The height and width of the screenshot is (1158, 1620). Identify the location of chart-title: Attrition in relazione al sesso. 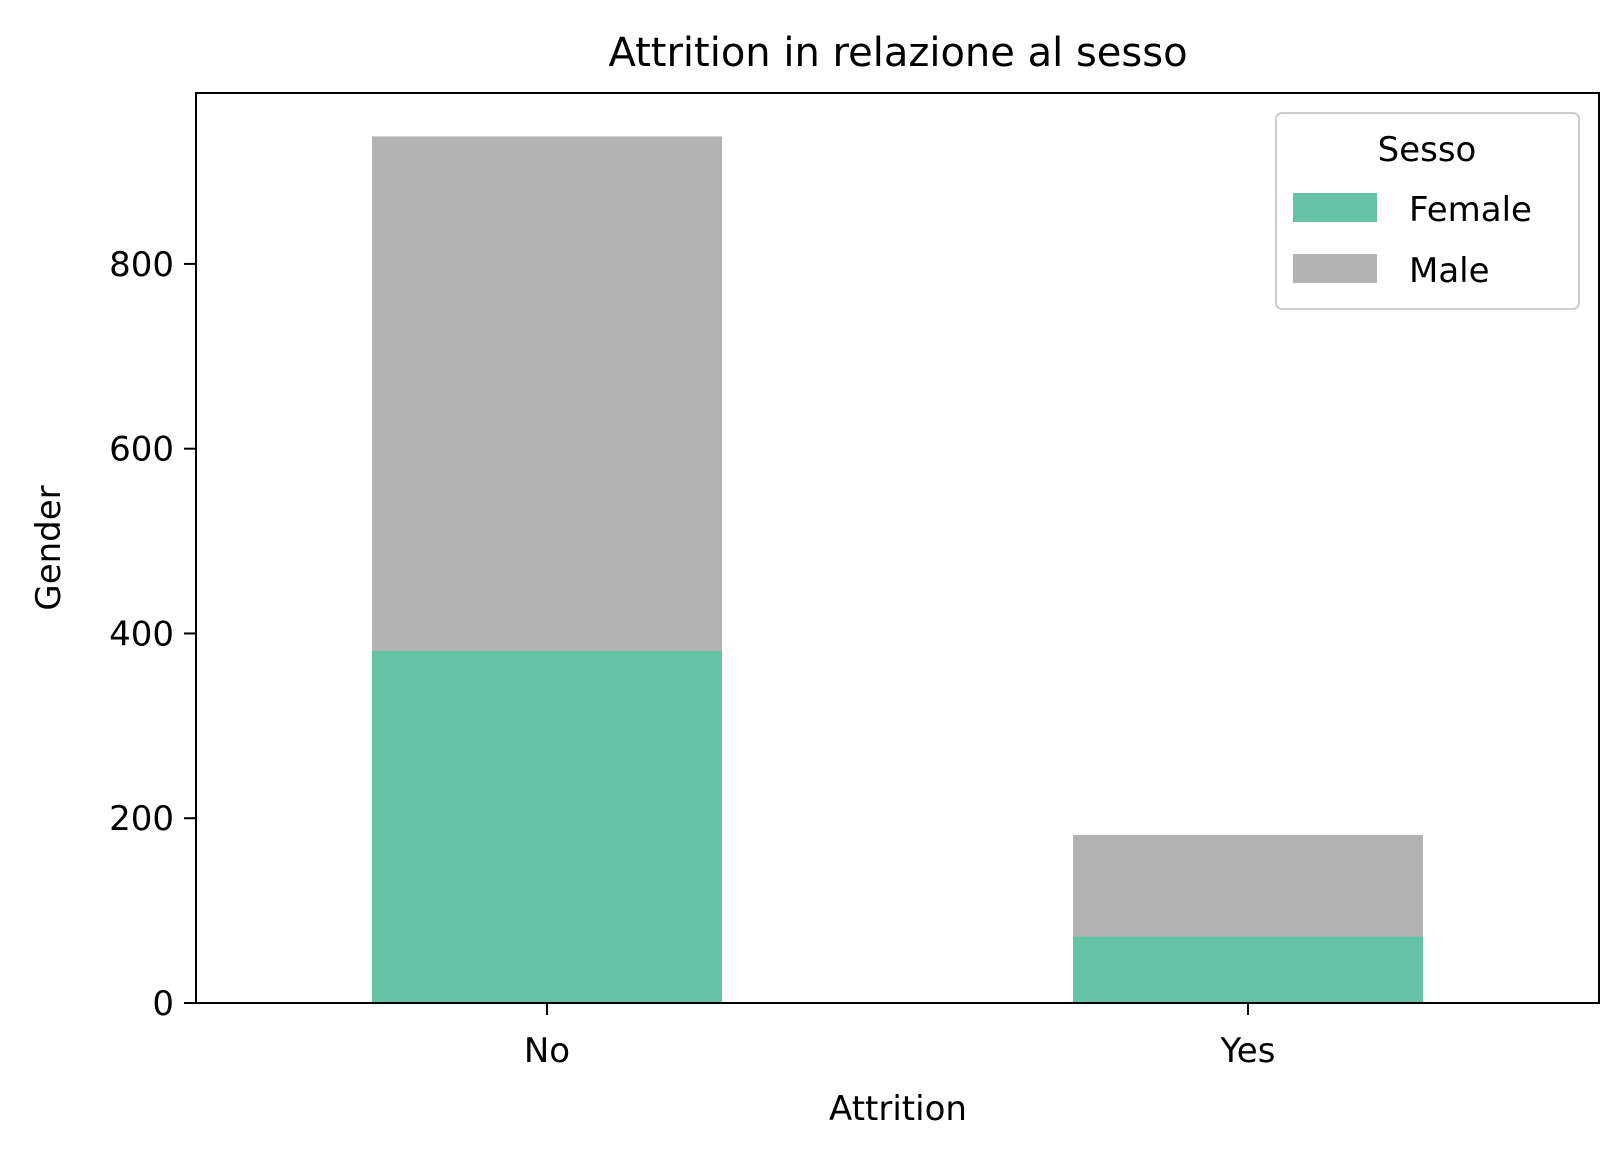
(897, 53).